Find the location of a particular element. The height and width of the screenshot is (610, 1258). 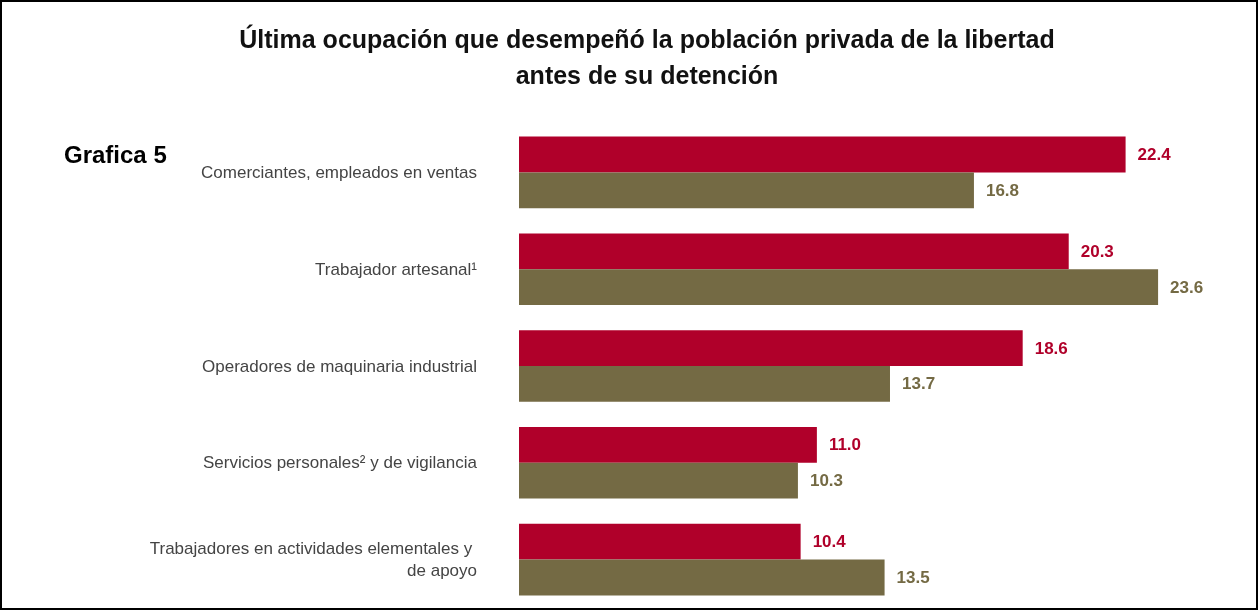

data-label: 11.0 is located at coordinates (845, 445).